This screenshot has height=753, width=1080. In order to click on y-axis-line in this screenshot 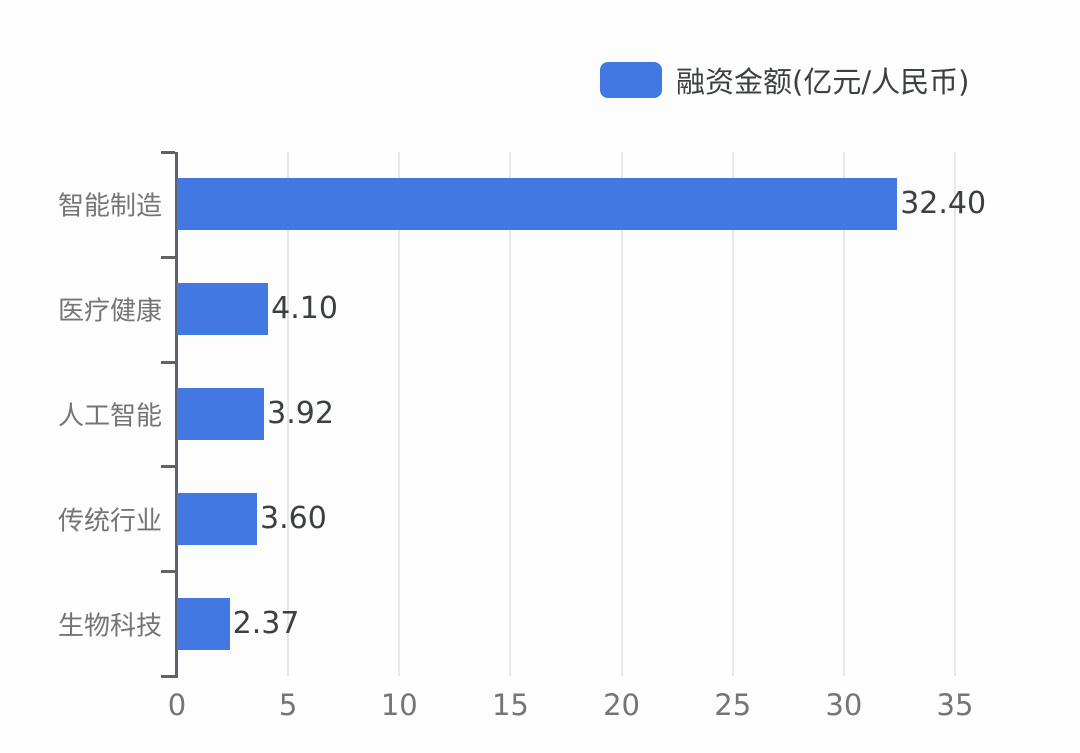, I will do `click(176, 415)`.